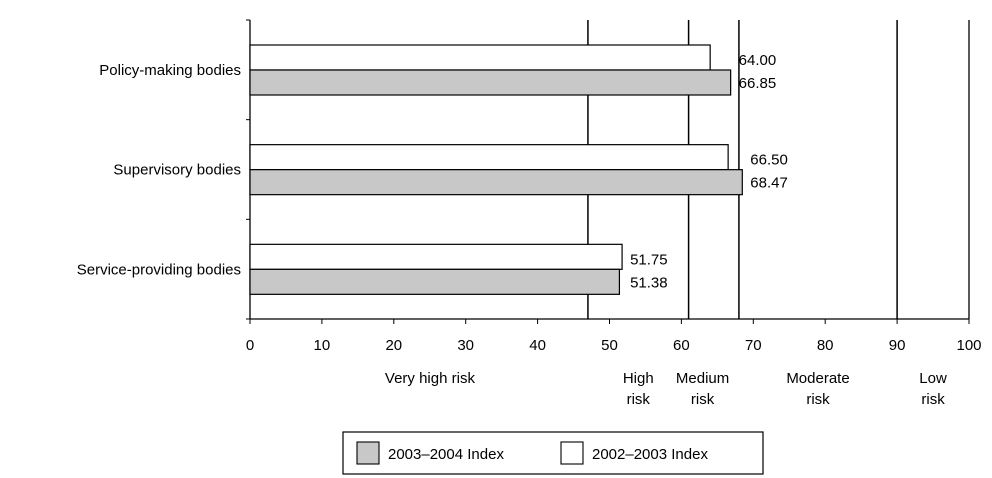  What do you see at coordinates (769, 183) in the screenshot?
I see `data-label-2003-2004-2: 68.47` at bounding box center [769, 183].